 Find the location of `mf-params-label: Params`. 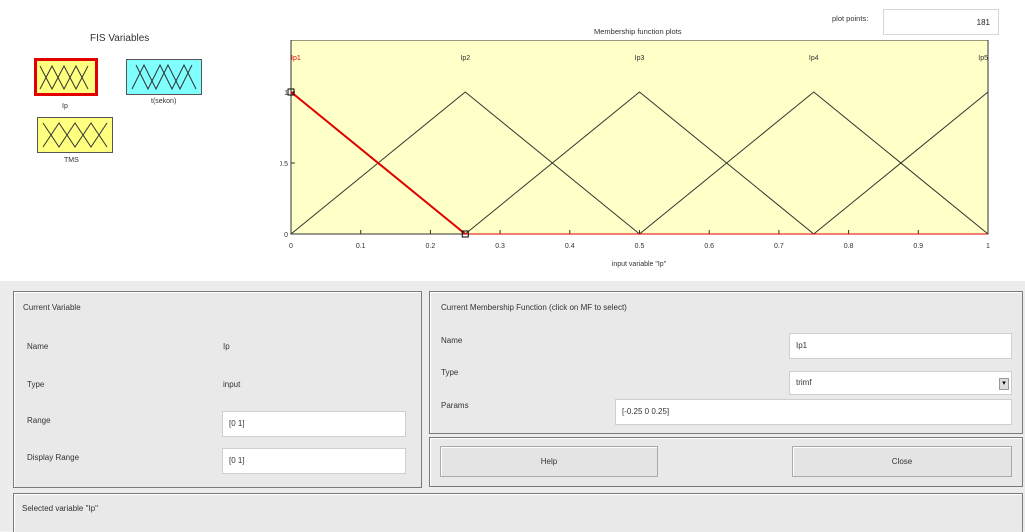

mf-params-label: Params is located at coordinates (455, 405).